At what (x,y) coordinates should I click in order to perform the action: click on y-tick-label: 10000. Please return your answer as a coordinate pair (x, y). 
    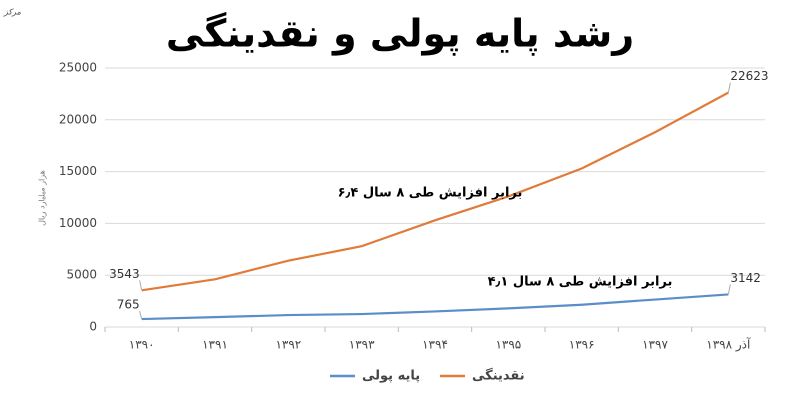
    Looking at the image, I should click on (78, 223).